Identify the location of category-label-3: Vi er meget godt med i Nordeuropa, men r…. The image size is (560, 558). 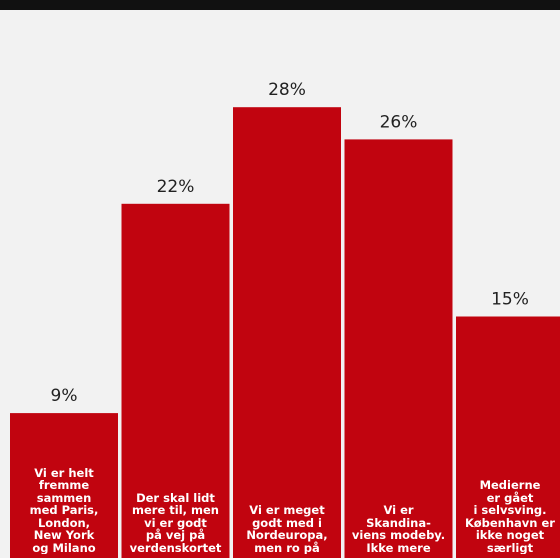
(287, 529).